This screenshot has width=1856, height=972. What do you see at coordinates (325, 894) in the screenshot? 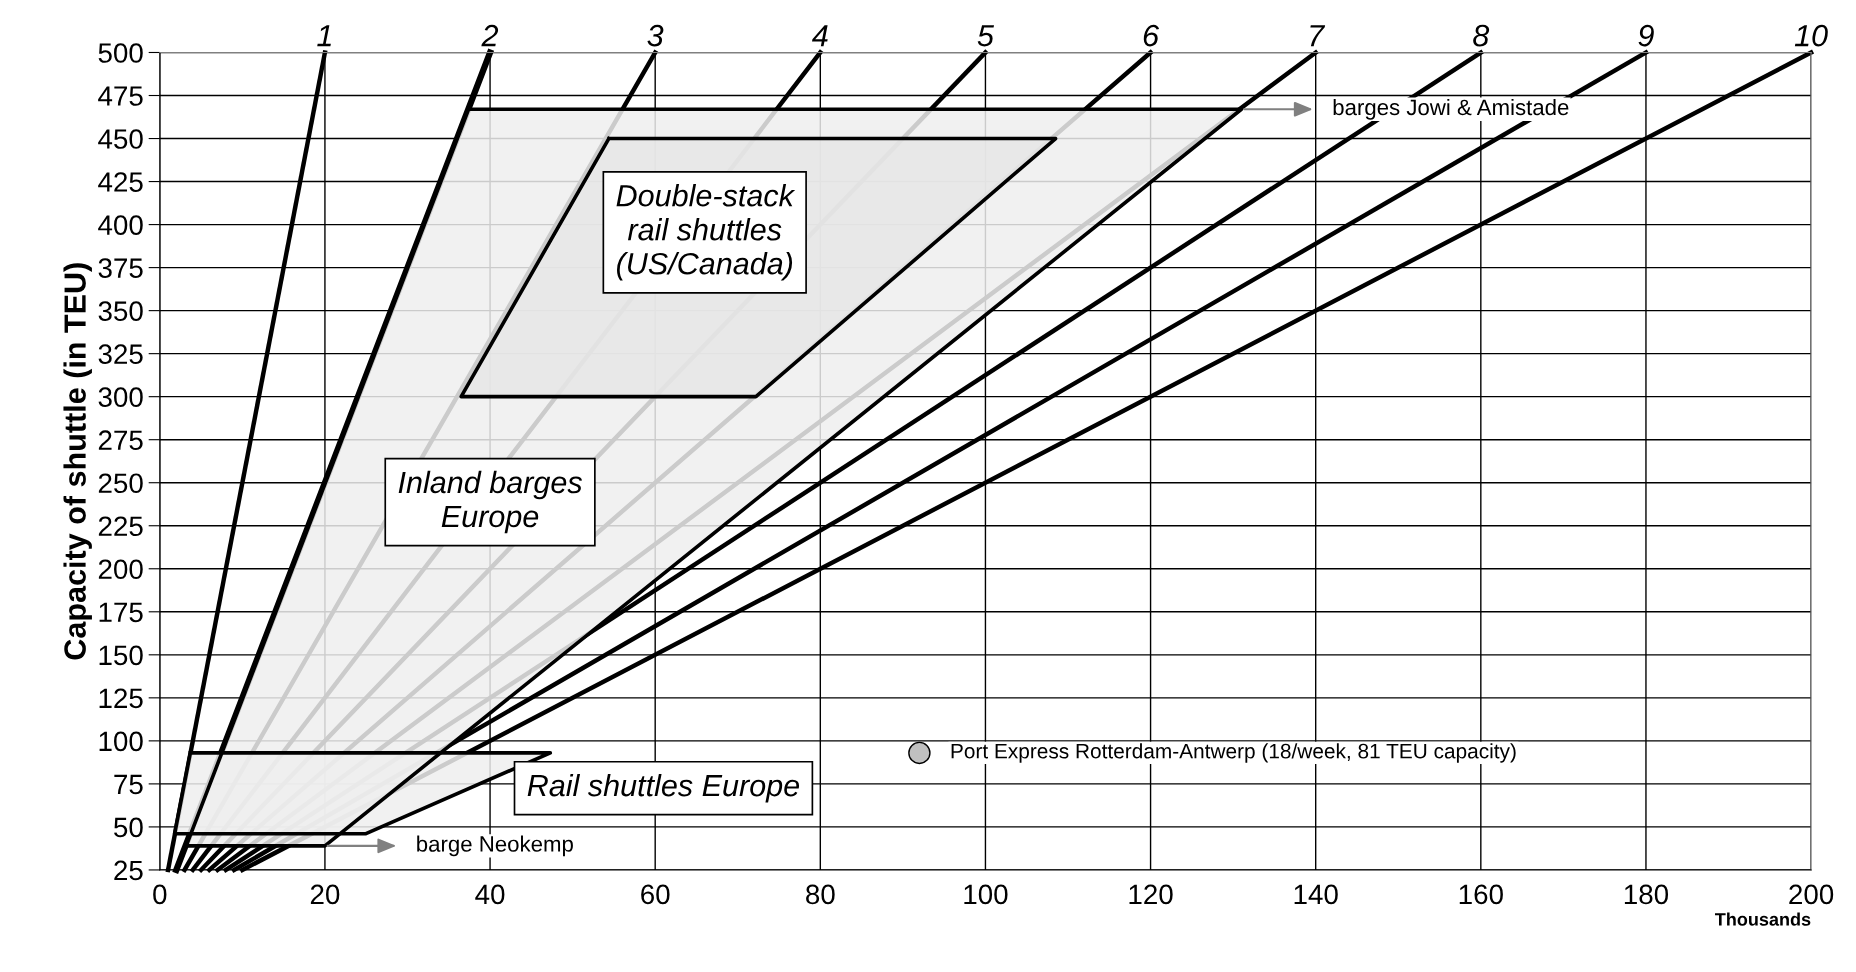
I see `x-tick-label: 20` at bounding box center [325, 894].